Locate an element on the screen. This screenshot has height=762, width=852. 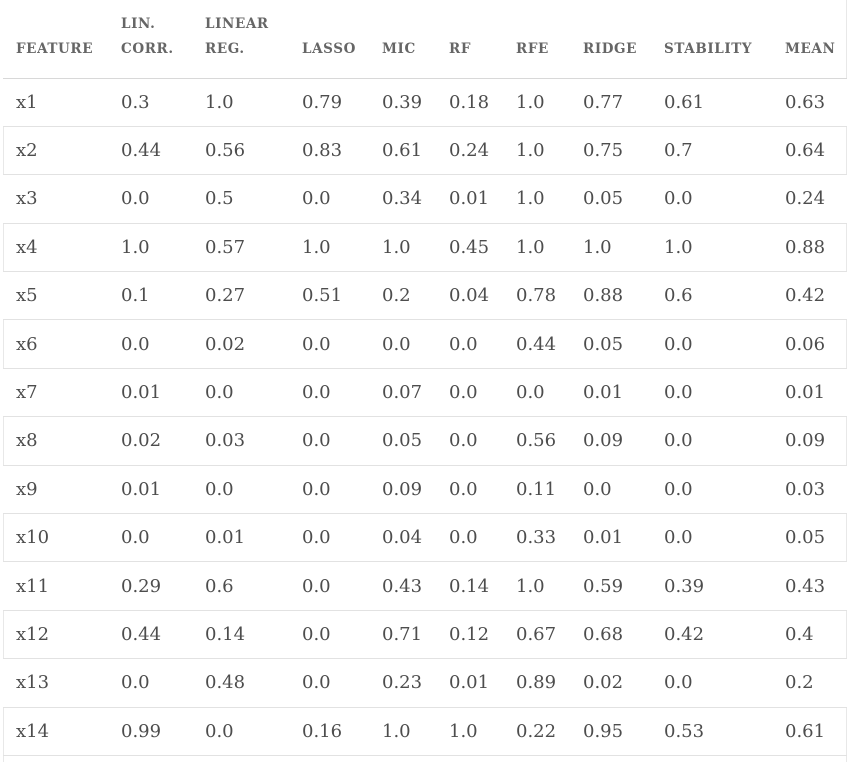
feature-name-cell: x6 is located at coordinates (55, 344).